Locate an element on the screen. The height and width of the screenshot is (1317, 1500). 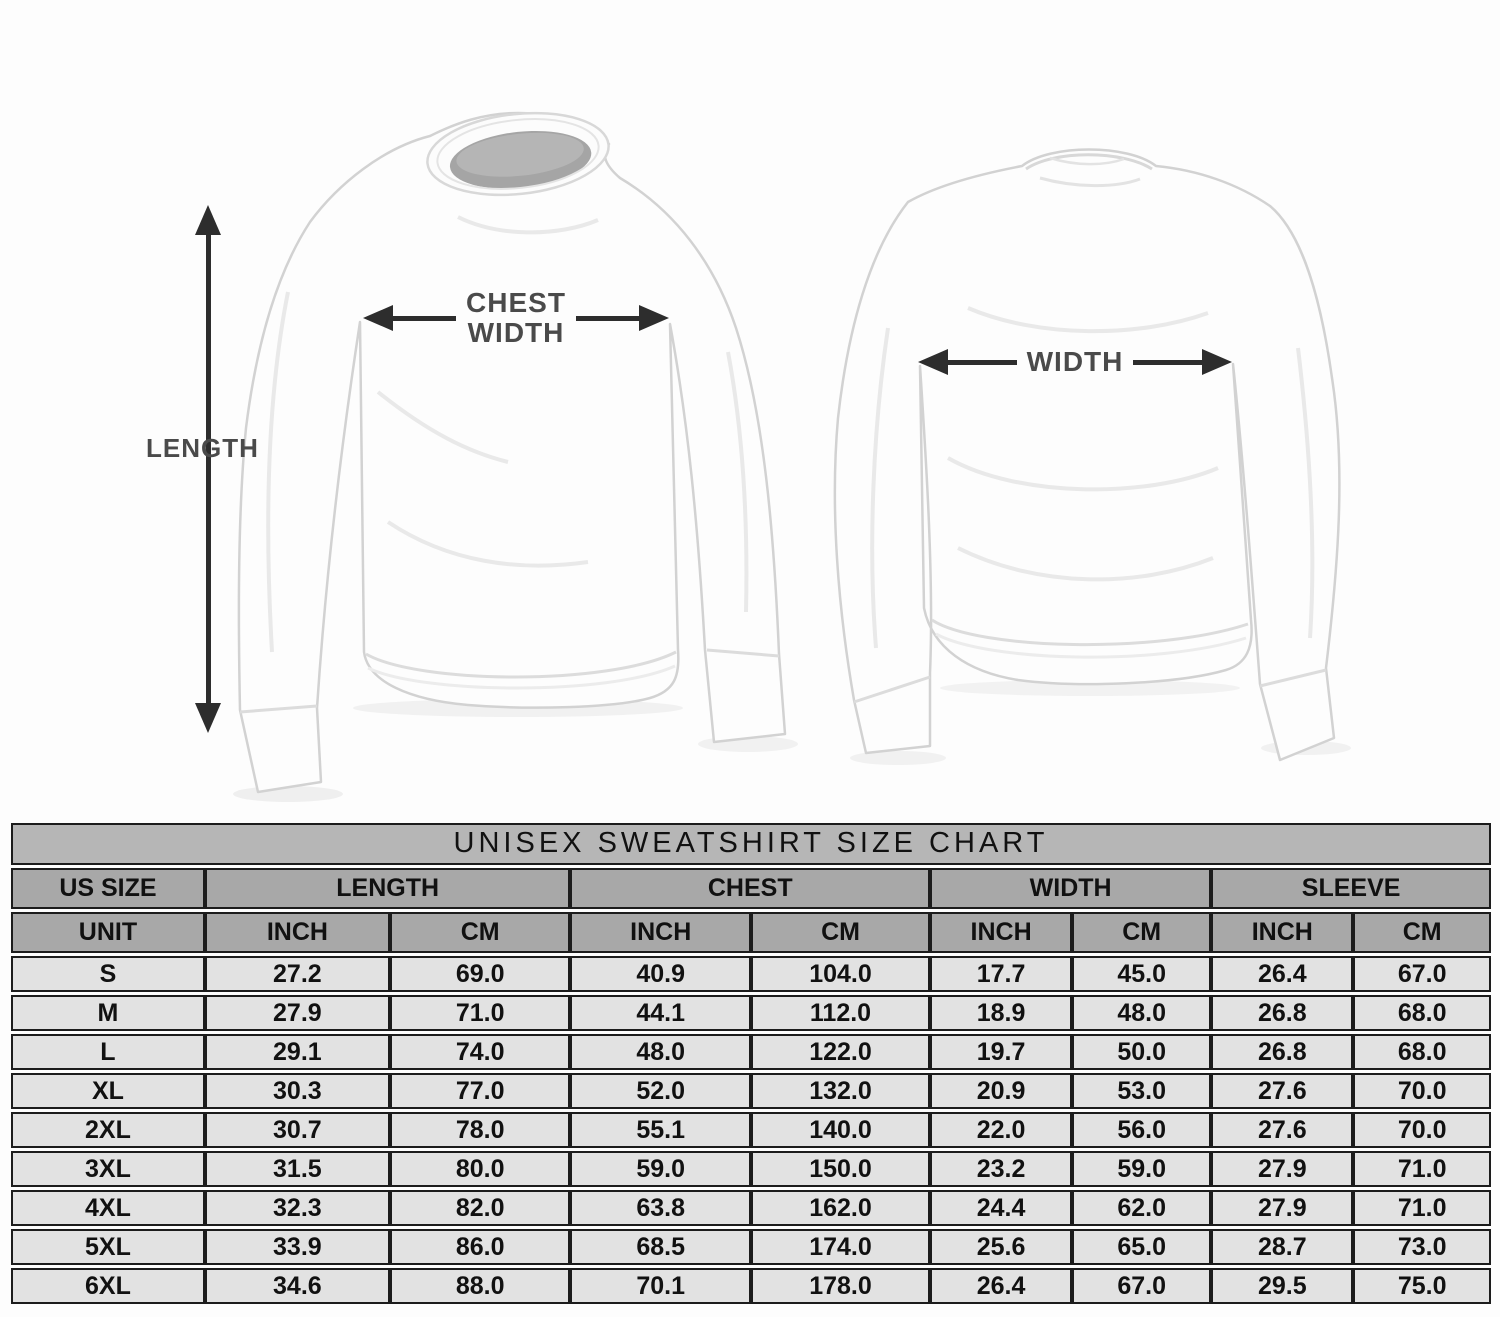
measurement-cell: 32.3 is located at coordinates (297, 1208).